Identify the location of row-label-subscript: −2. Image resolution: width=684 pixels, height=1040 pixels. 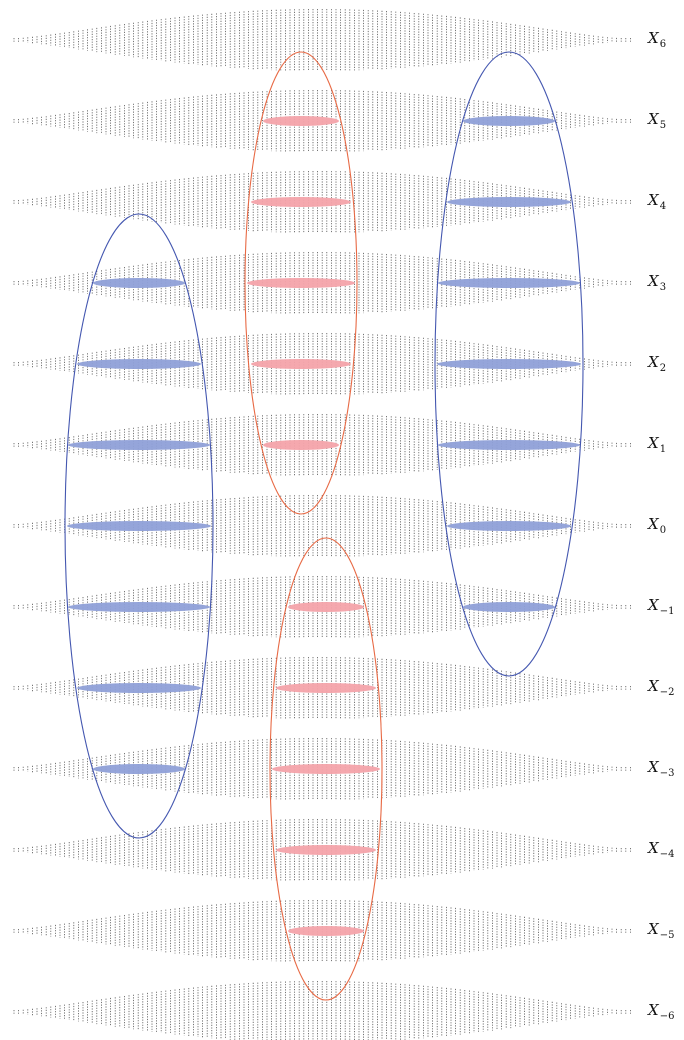
(667, 692).